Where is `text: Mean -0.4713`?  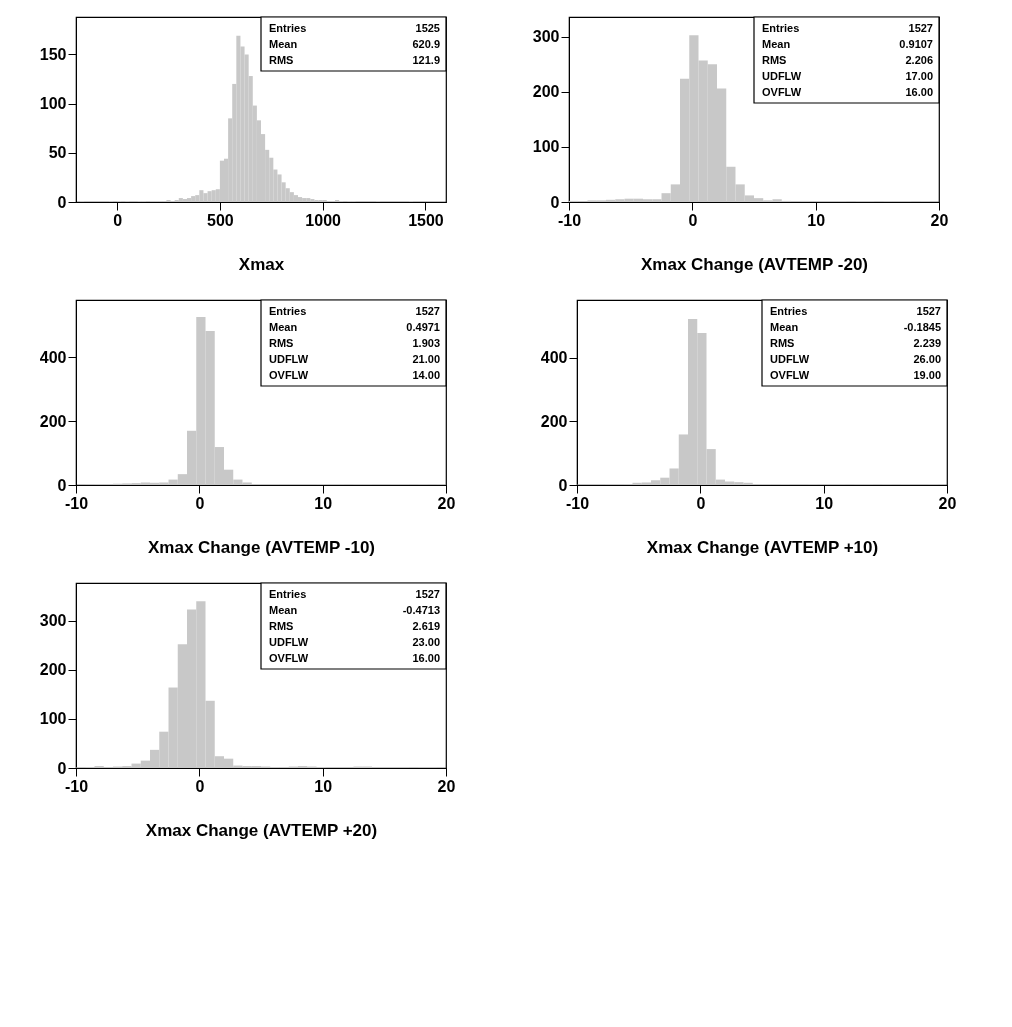
text: Mean -0.4713 is located at coordinates (354, 610).